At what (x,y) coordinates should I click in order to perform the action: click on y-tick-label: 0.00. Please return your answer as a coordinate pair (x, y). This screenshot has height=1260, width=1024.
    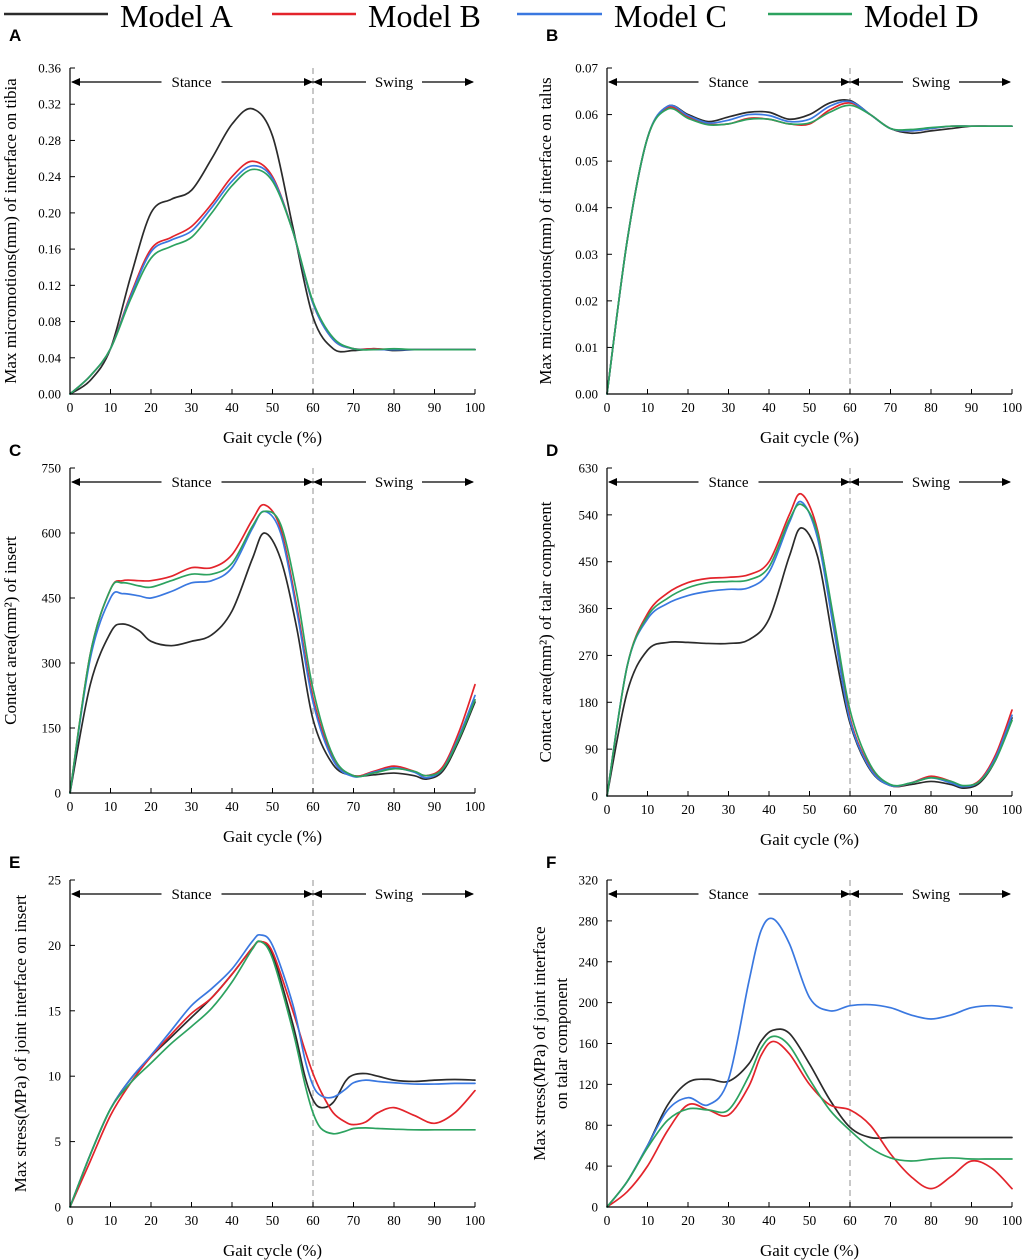
    Looking at the image, I should click on (49, 394).